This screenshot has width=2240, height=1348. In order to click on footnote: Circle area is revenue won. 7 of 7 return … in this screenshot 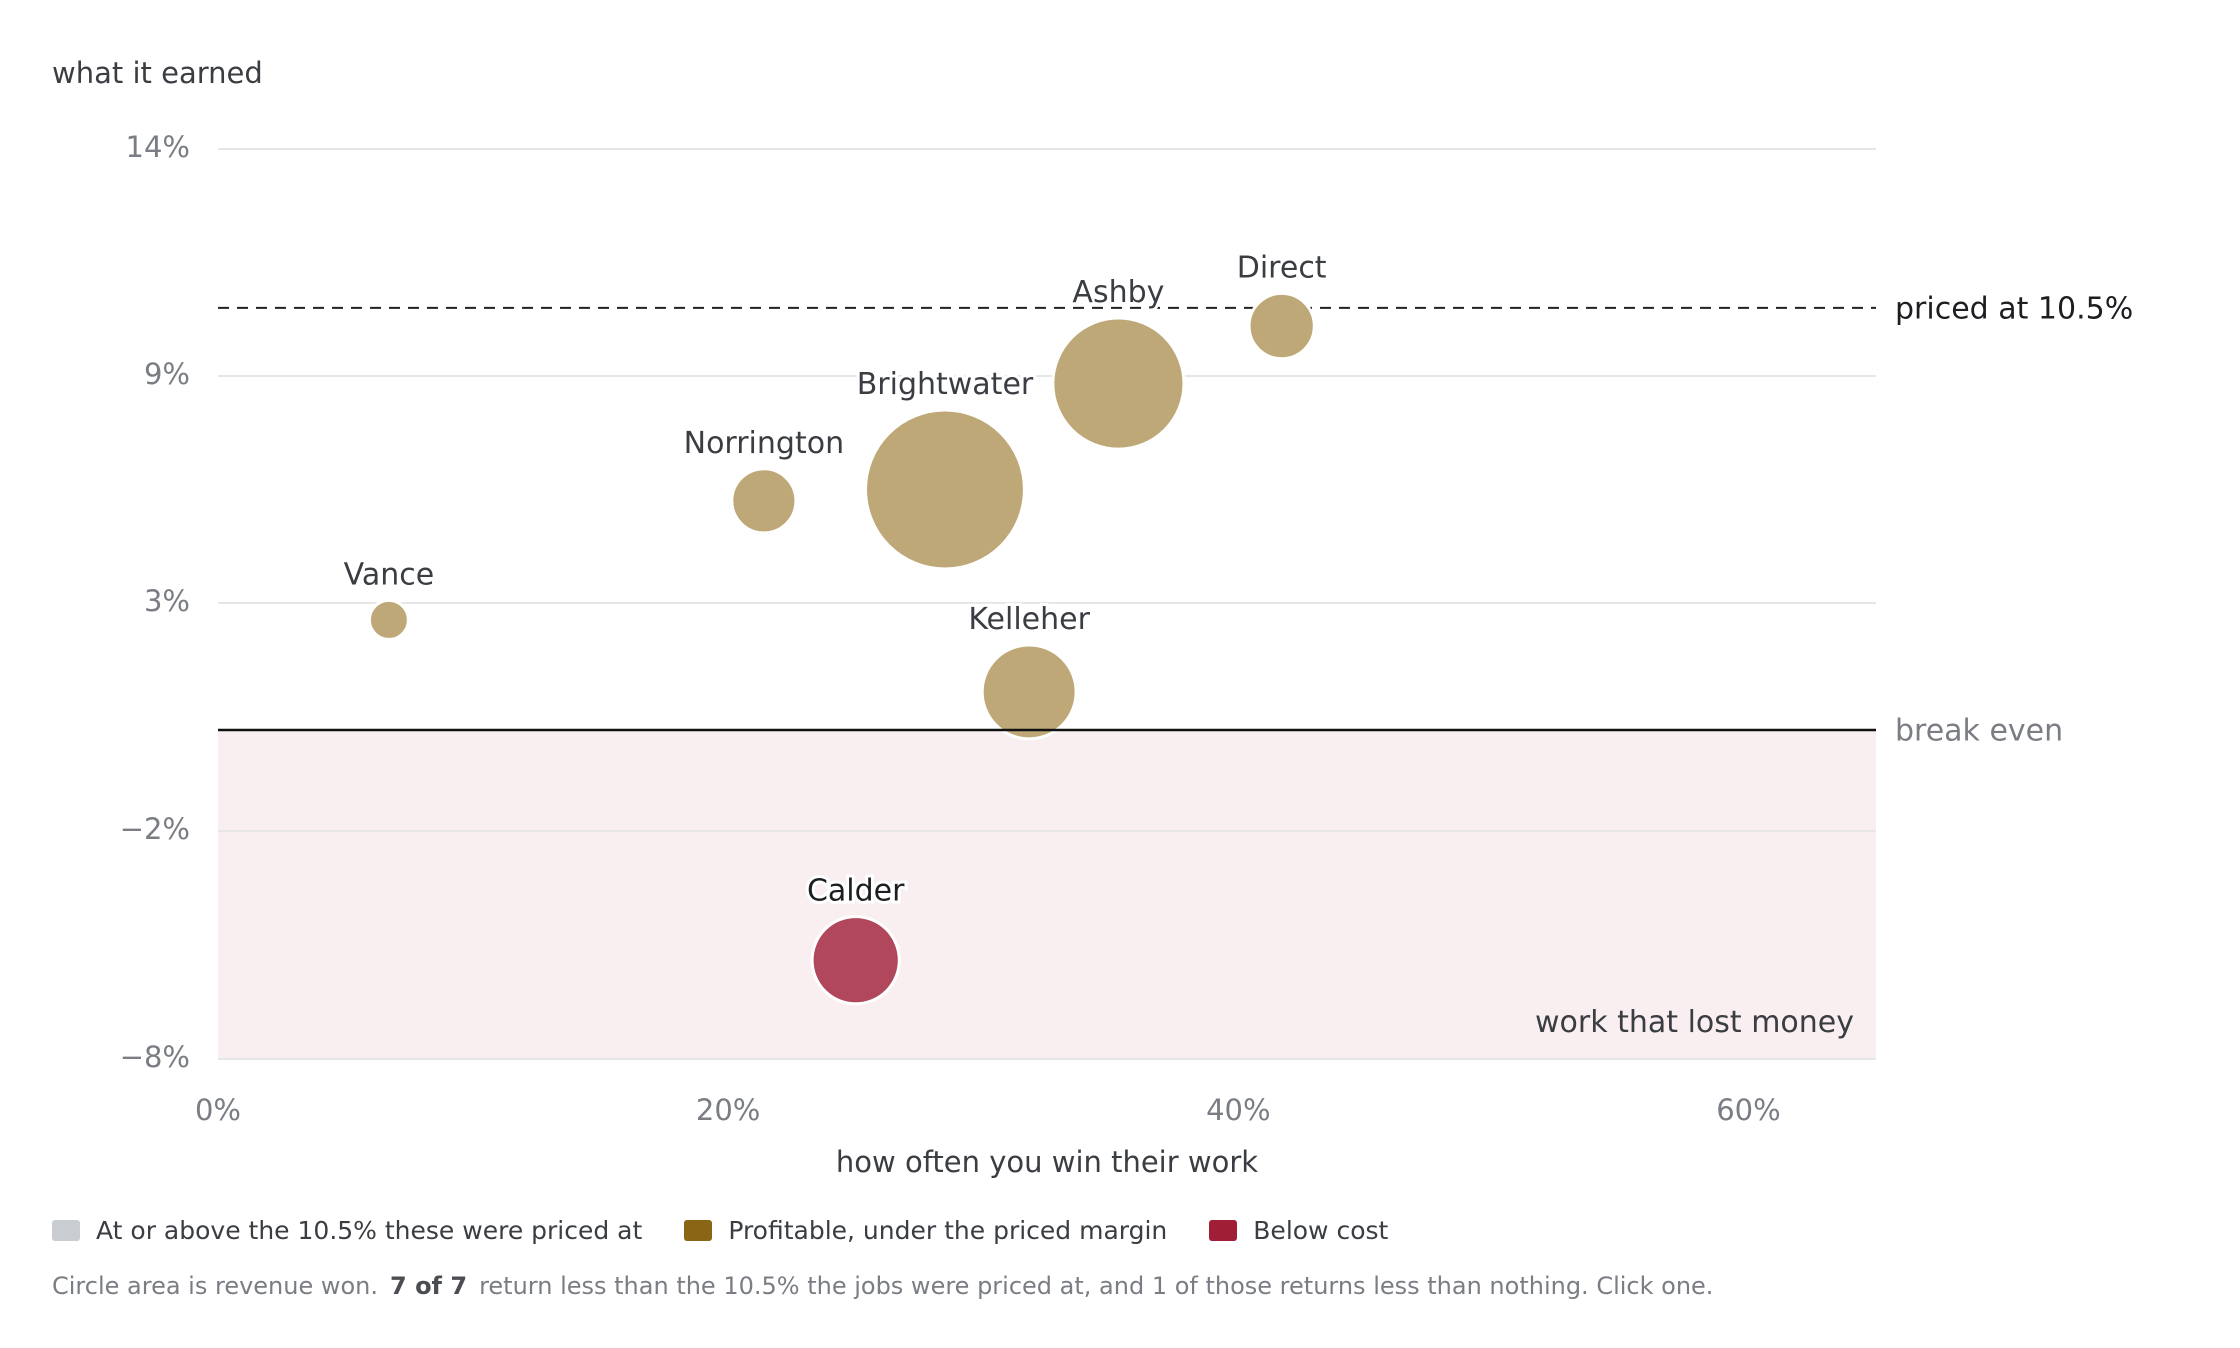, I will do `click(882, 1286)`.